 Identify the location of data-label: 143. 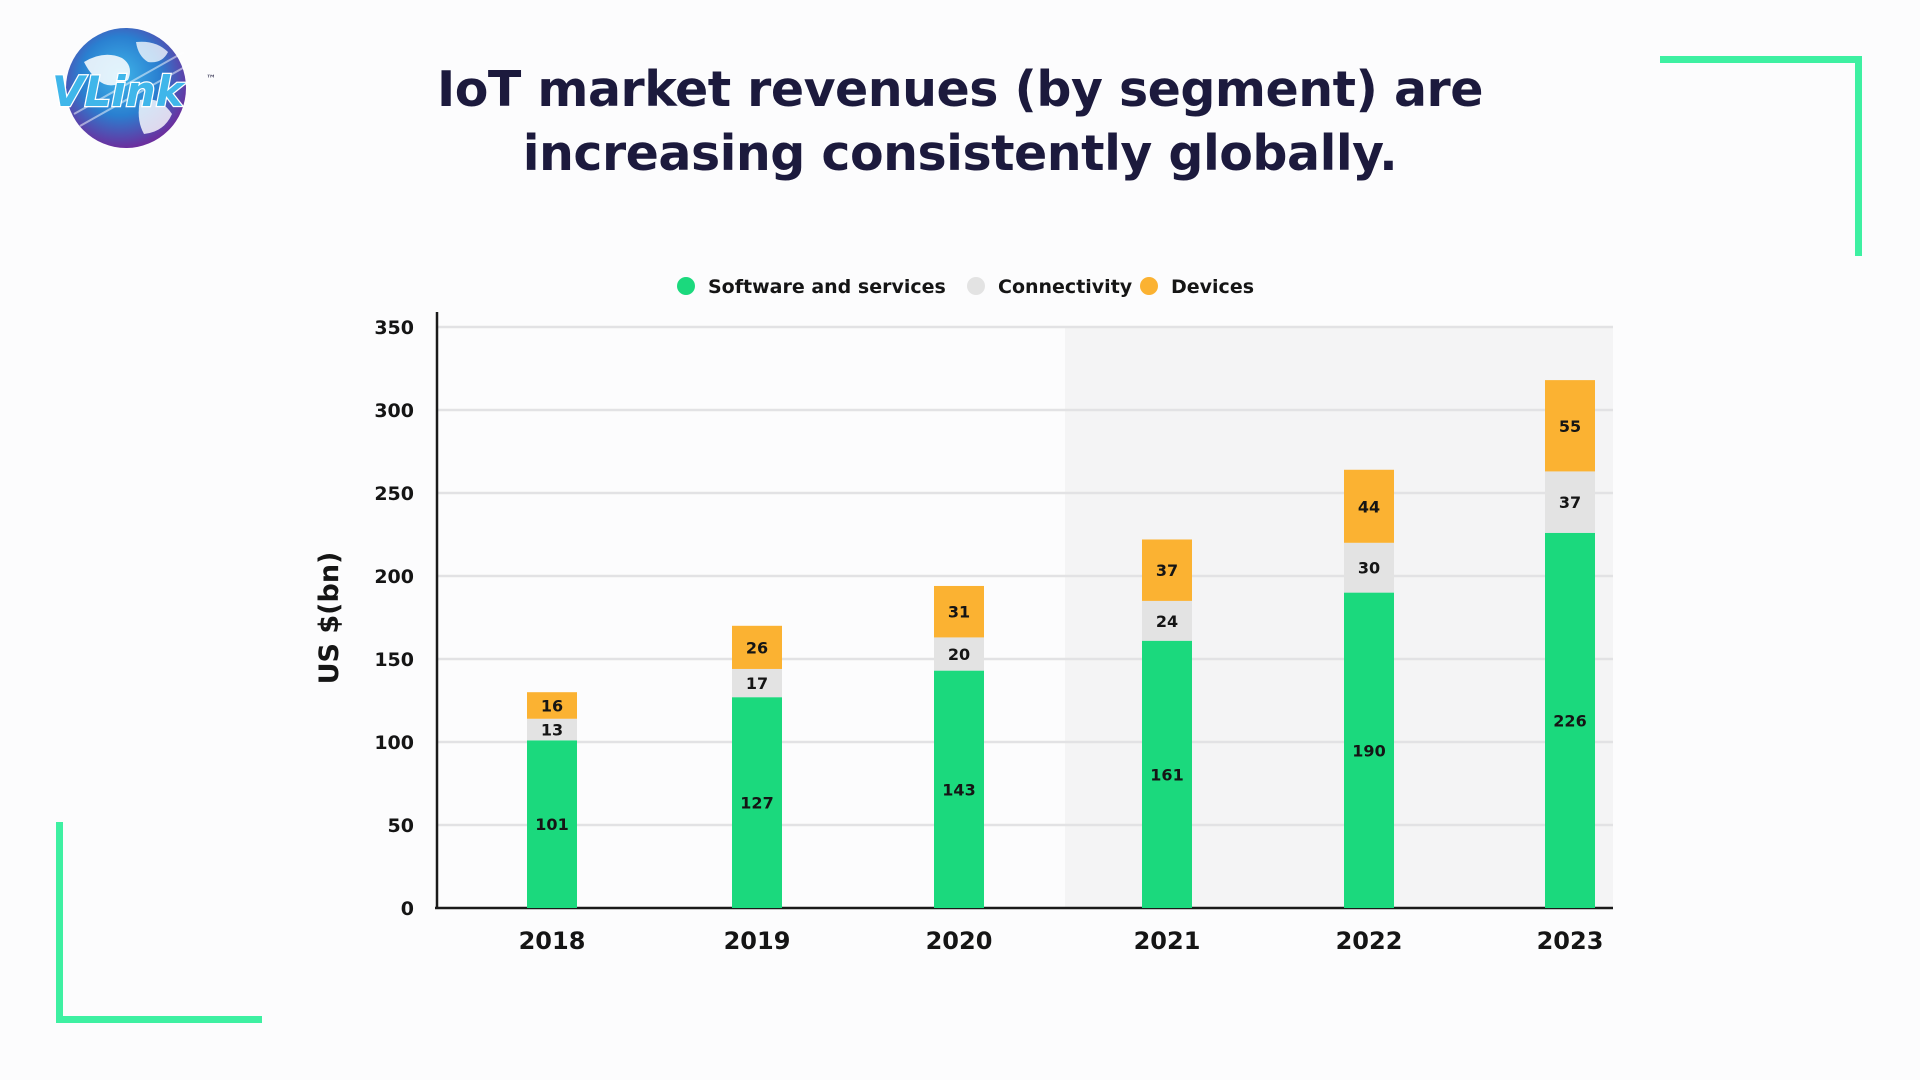
(958, 789).